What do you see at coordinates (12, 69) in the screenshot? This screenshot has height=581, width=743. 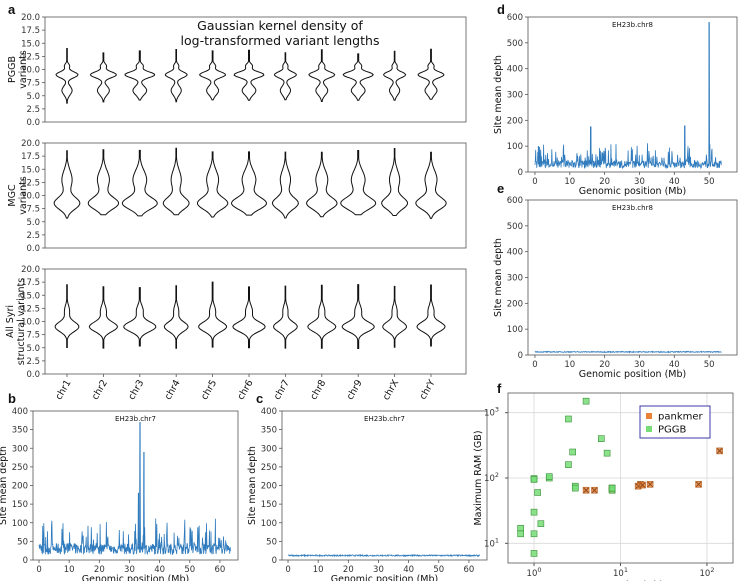 I see `violin-ylabel-line1: PGGB` at bounding box center [12, 69].